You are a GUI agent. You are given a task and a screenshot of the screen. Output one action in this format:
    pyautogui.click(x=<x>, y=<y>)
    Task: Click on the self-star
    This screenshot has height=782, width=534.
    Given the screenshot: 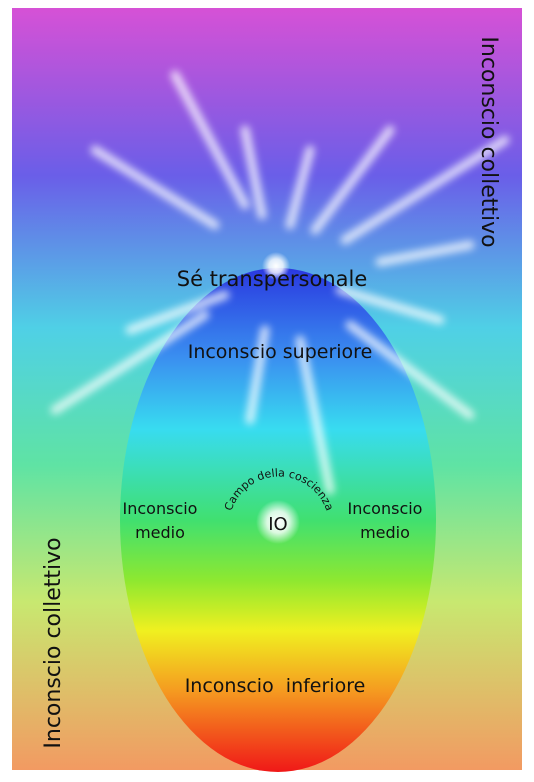 What is the action you would take?
    pyautogui.click(x=276, y=266)
    